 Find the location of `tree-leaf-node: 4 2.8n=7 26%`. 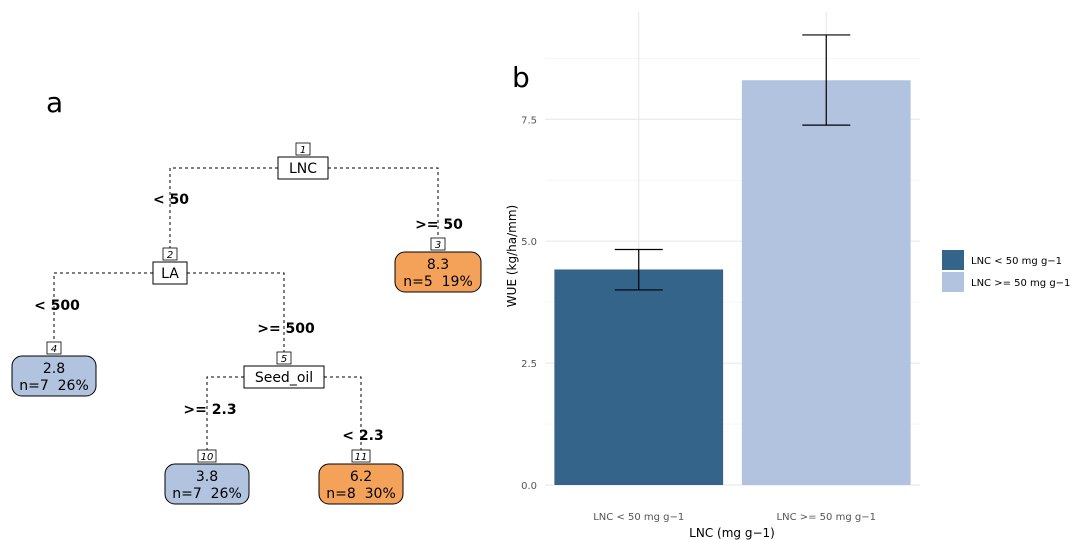

tree-leaf-node: 4 2.8n=7 26% is located at coordinates (54, 369).